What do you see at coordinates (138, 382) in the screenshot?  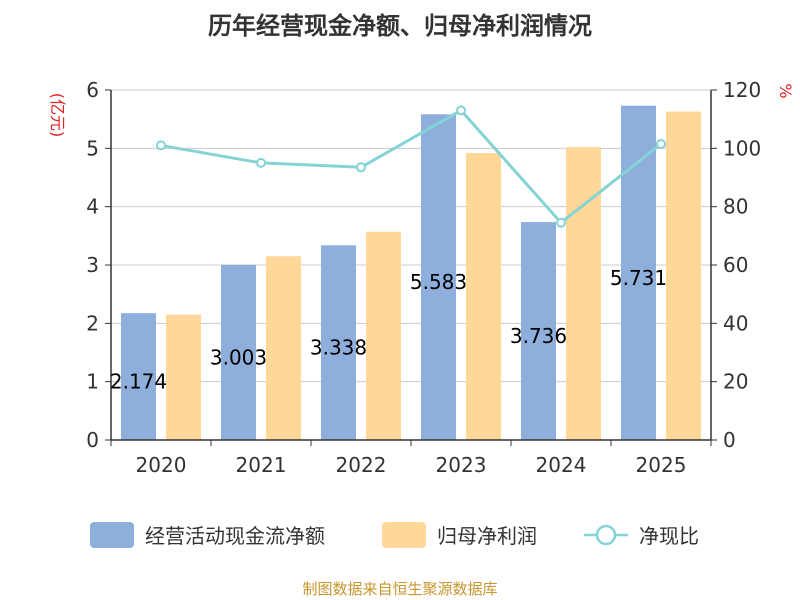 I see `data-label: 2.174` at bounding box center [138, 382].